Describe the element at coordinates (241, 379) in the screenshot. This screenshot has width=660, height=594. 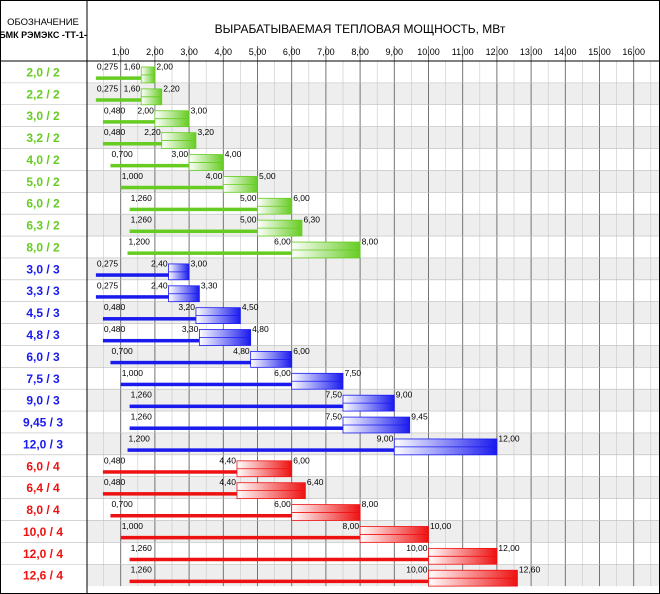
I see `bar-group: 1,000 6,00 7,50` at that location.